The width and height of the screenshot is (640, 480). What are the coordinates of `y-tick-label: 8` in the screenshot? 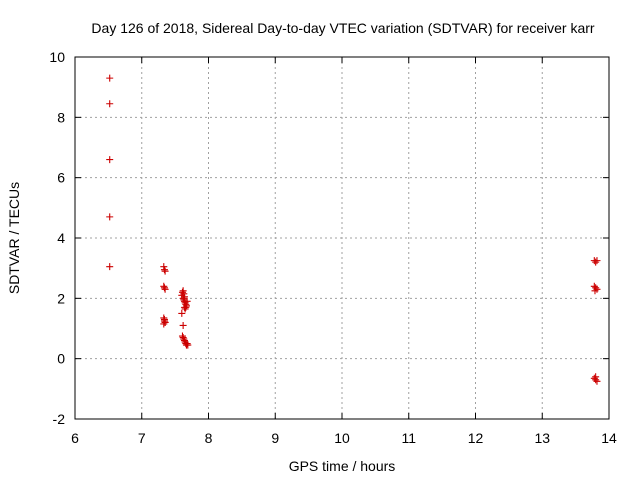 It's located at (61, 117).